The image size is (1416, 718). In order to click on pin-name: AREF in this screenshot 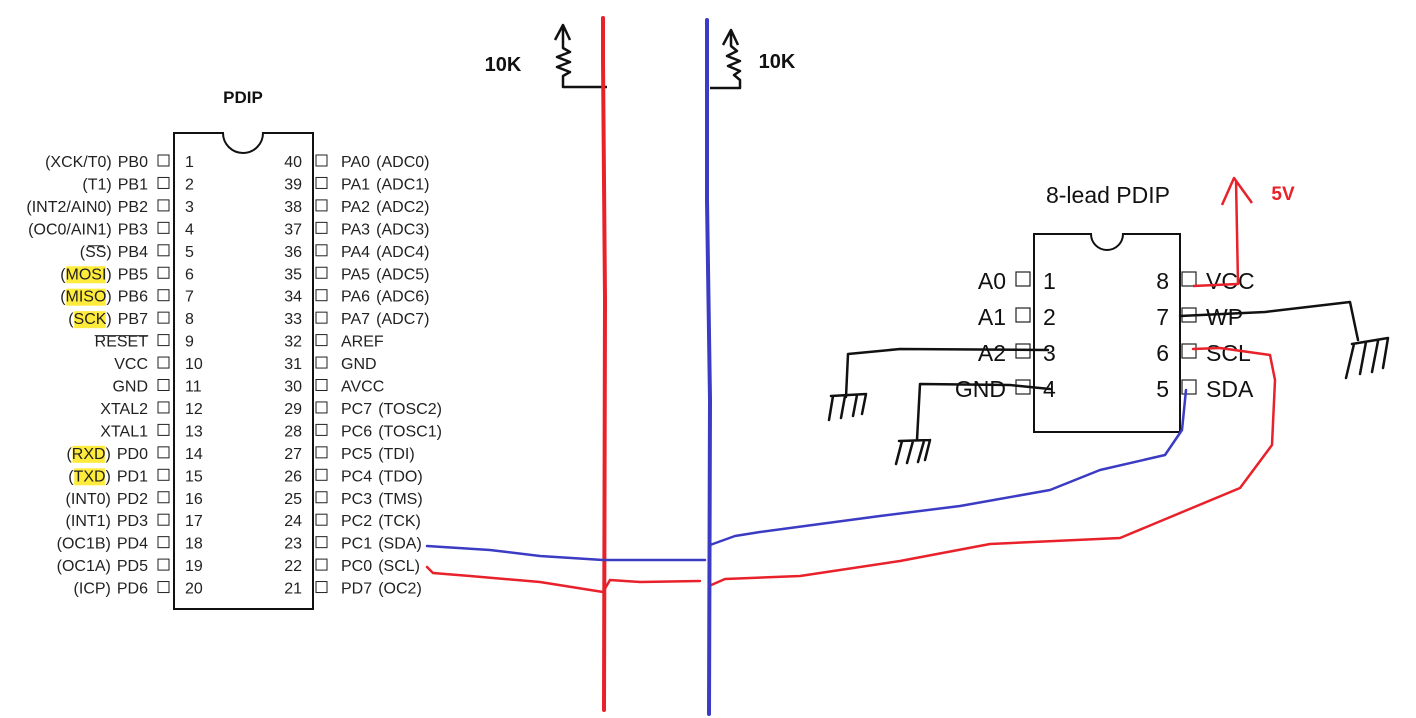, I will do `click(362, 342)`.